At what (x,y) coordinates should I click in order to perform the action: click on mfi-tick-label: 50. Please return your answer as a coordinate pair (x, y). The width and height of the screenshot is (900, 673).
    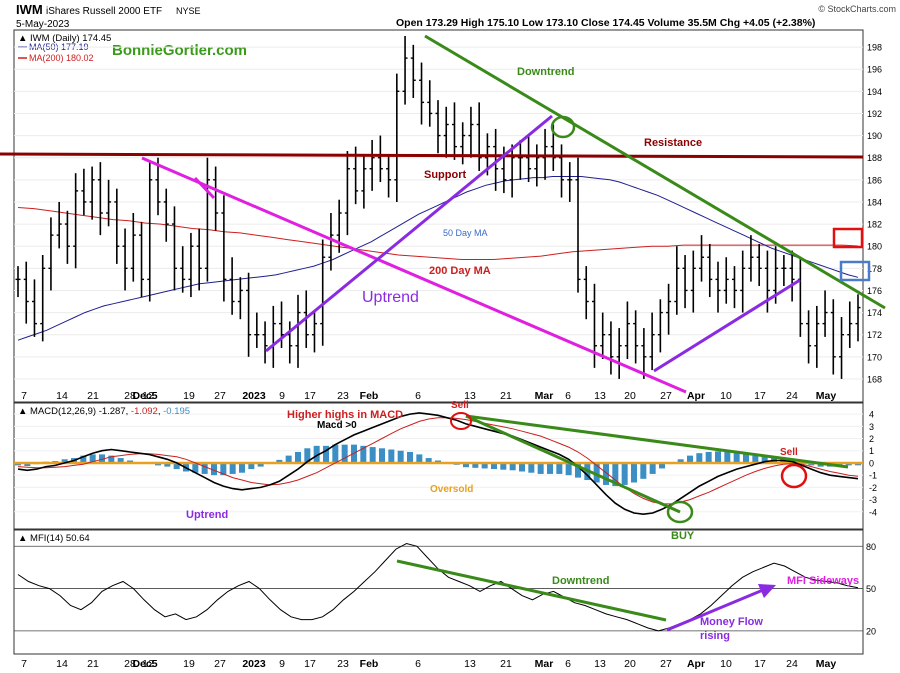
    Looking at the image, I should click on (871, 589).